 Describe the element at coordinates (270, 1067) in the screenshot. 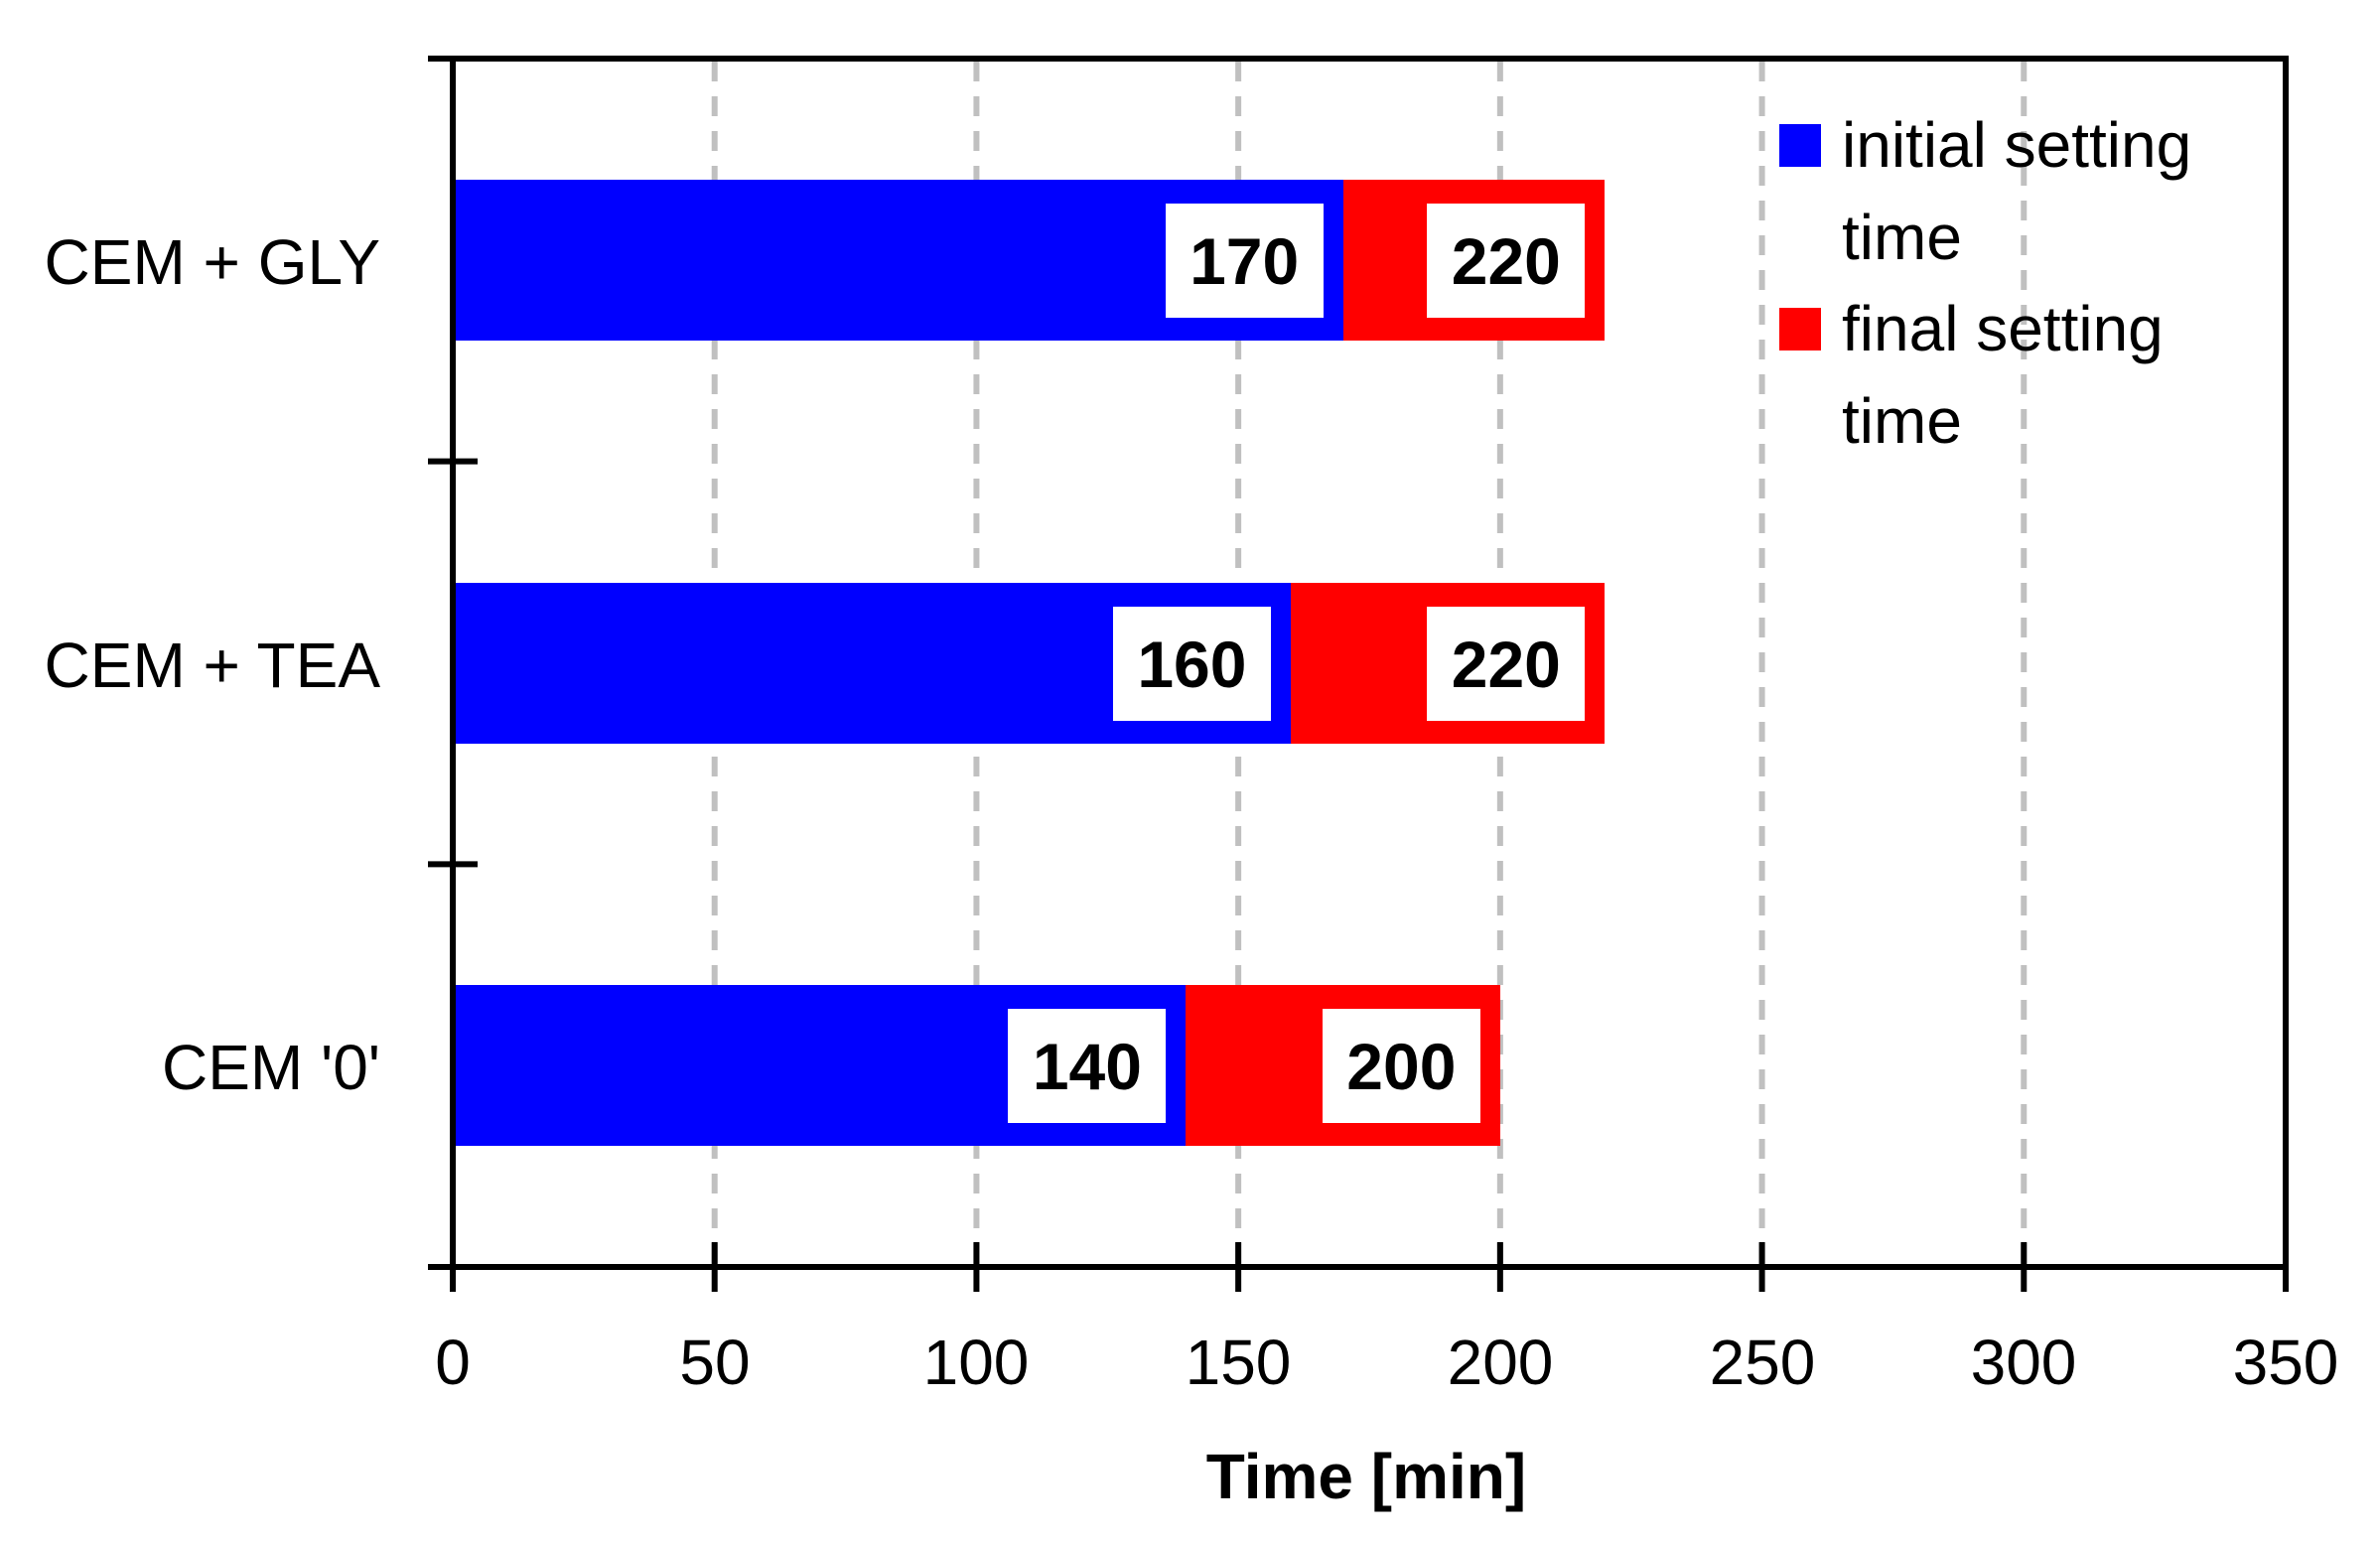

I see `y-label-cem-0: CEM '0'` at that location.